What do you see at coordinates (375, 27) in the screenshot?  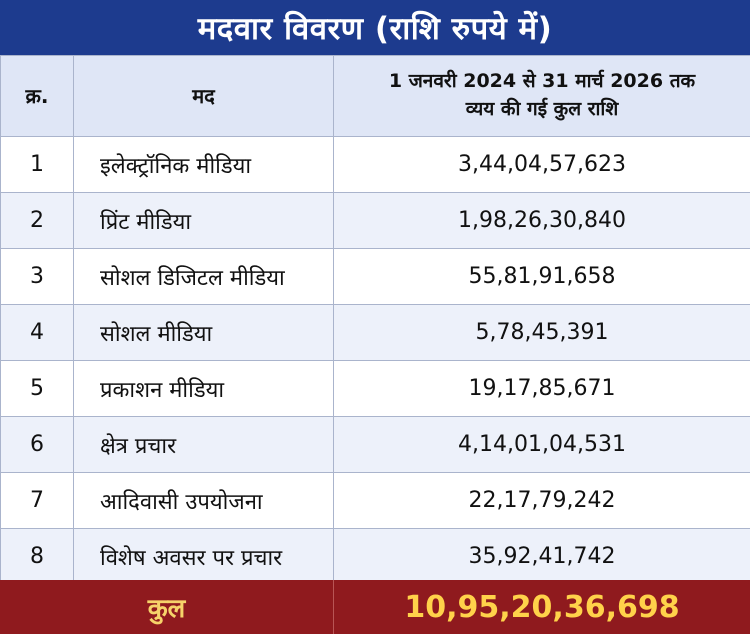 I see `table-title: मदवार विवरण (राशि रुपये में)` at bounding box center [375, 27].